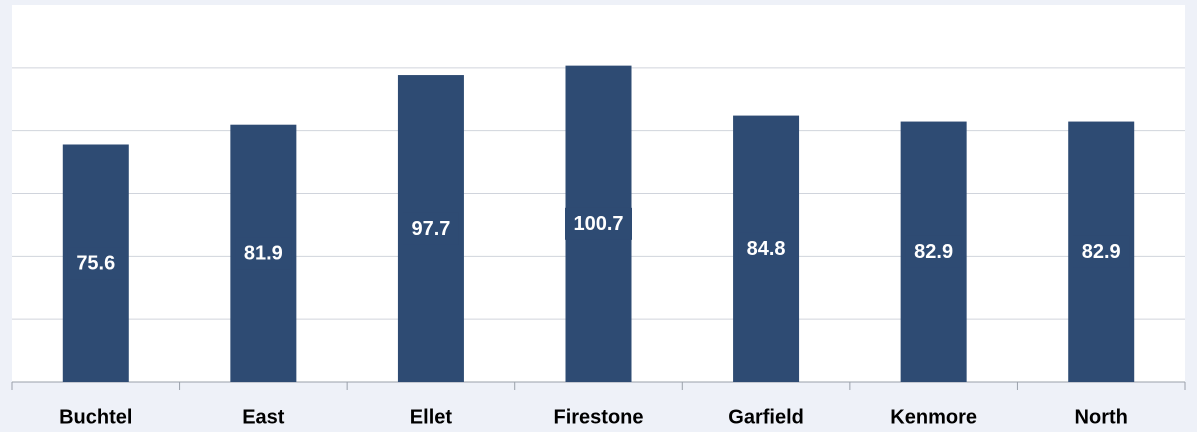 The image size is (1197, 432). What do you see at coordinates (1101, 417) in the screenshot?
I see `x-tick-label: North` at bounding box center [1101, 417].